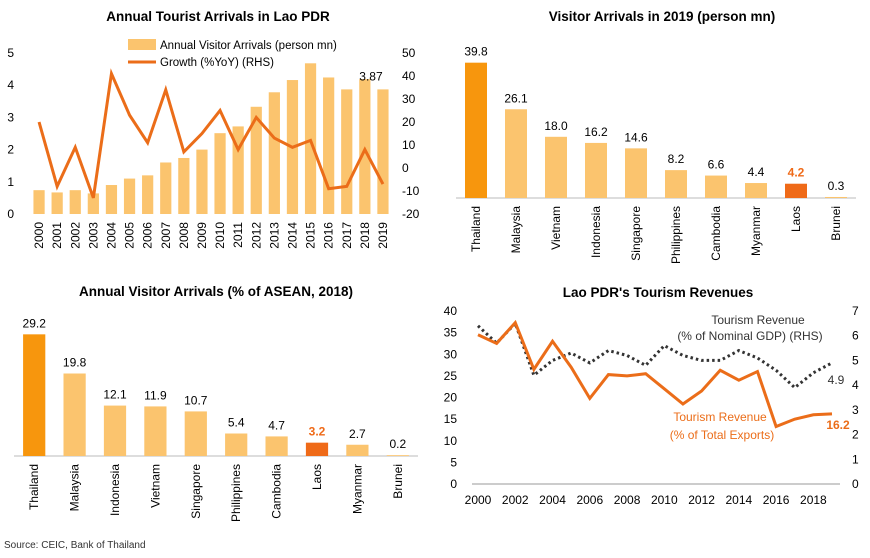 This screenshot has height=558, width=870. What do you see at coordinates (701, 500) in the screenshot?
I see `chart4-x-tick: 2012` at bounding box center [701, 500].